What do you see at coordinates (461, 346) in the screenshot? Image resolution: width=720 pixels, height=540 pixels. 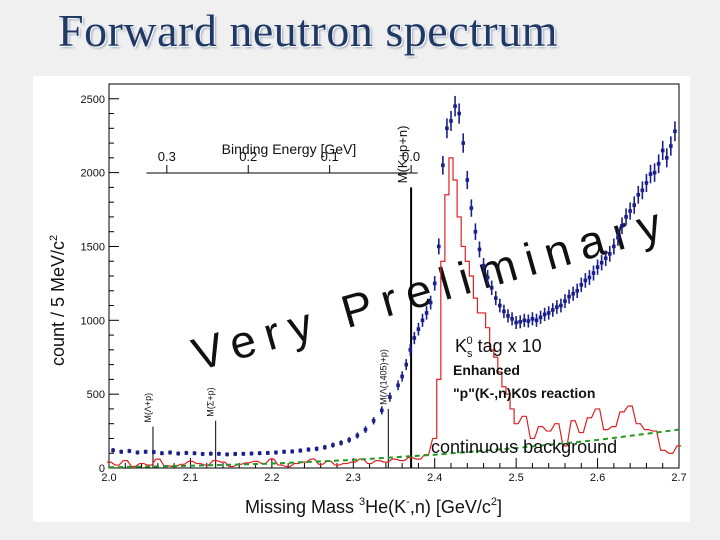 I see `ks-tag-k: K` at bounding box center [461, 346].